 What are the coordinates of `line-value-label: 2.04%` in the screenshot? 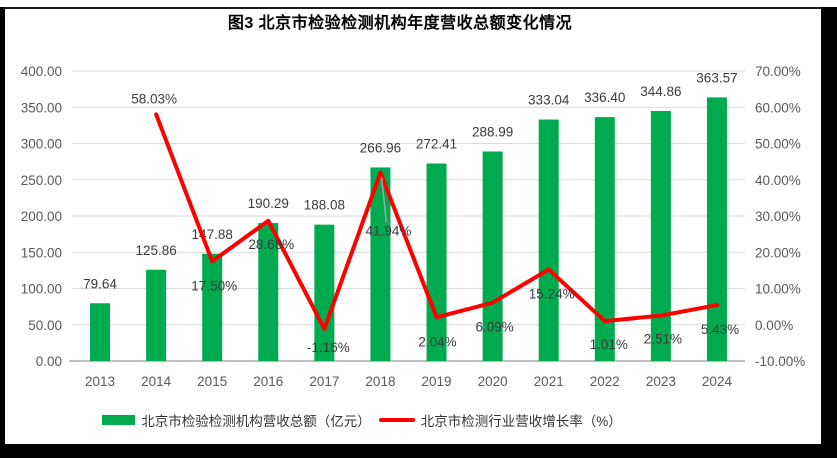 It's located at (437, 341).